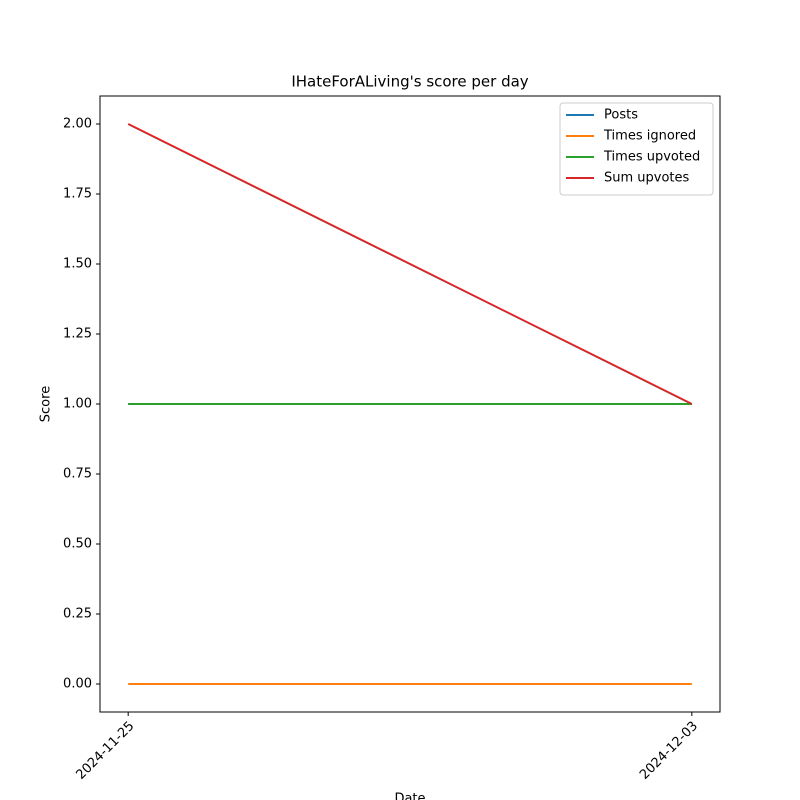 This screenshot has height=800, width=800. What do you see at coordinates (77, 404) in the screenshot?
I see `y-tick-label: 1.00` at bounding box center [77, 404].